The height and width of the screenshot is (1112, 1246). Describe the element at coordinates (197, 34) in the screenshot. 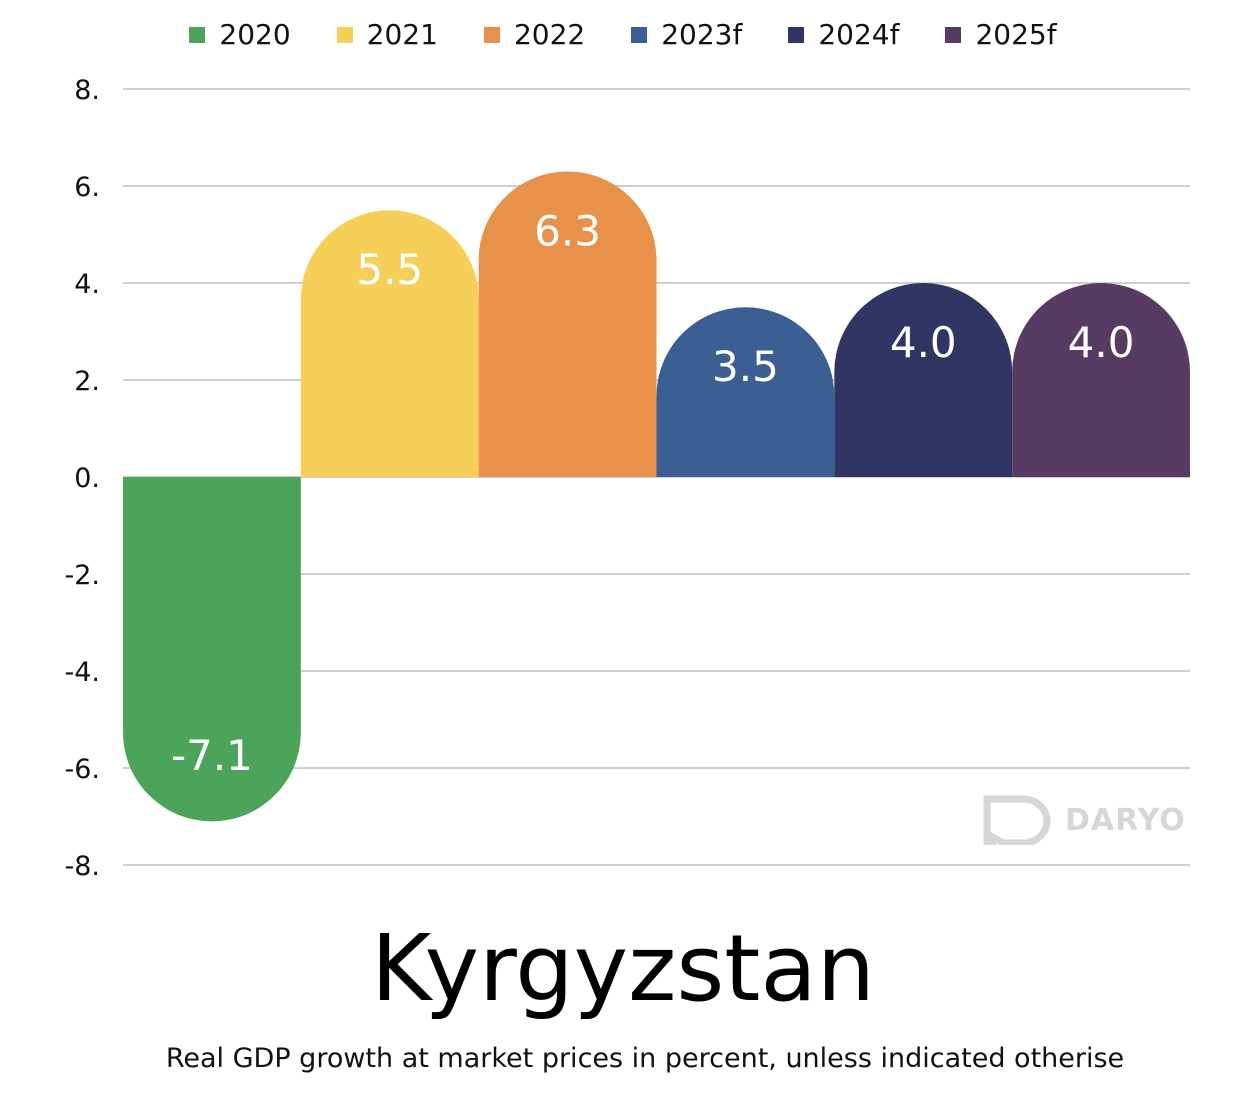

I see `legend-swatch-2020` at that location.